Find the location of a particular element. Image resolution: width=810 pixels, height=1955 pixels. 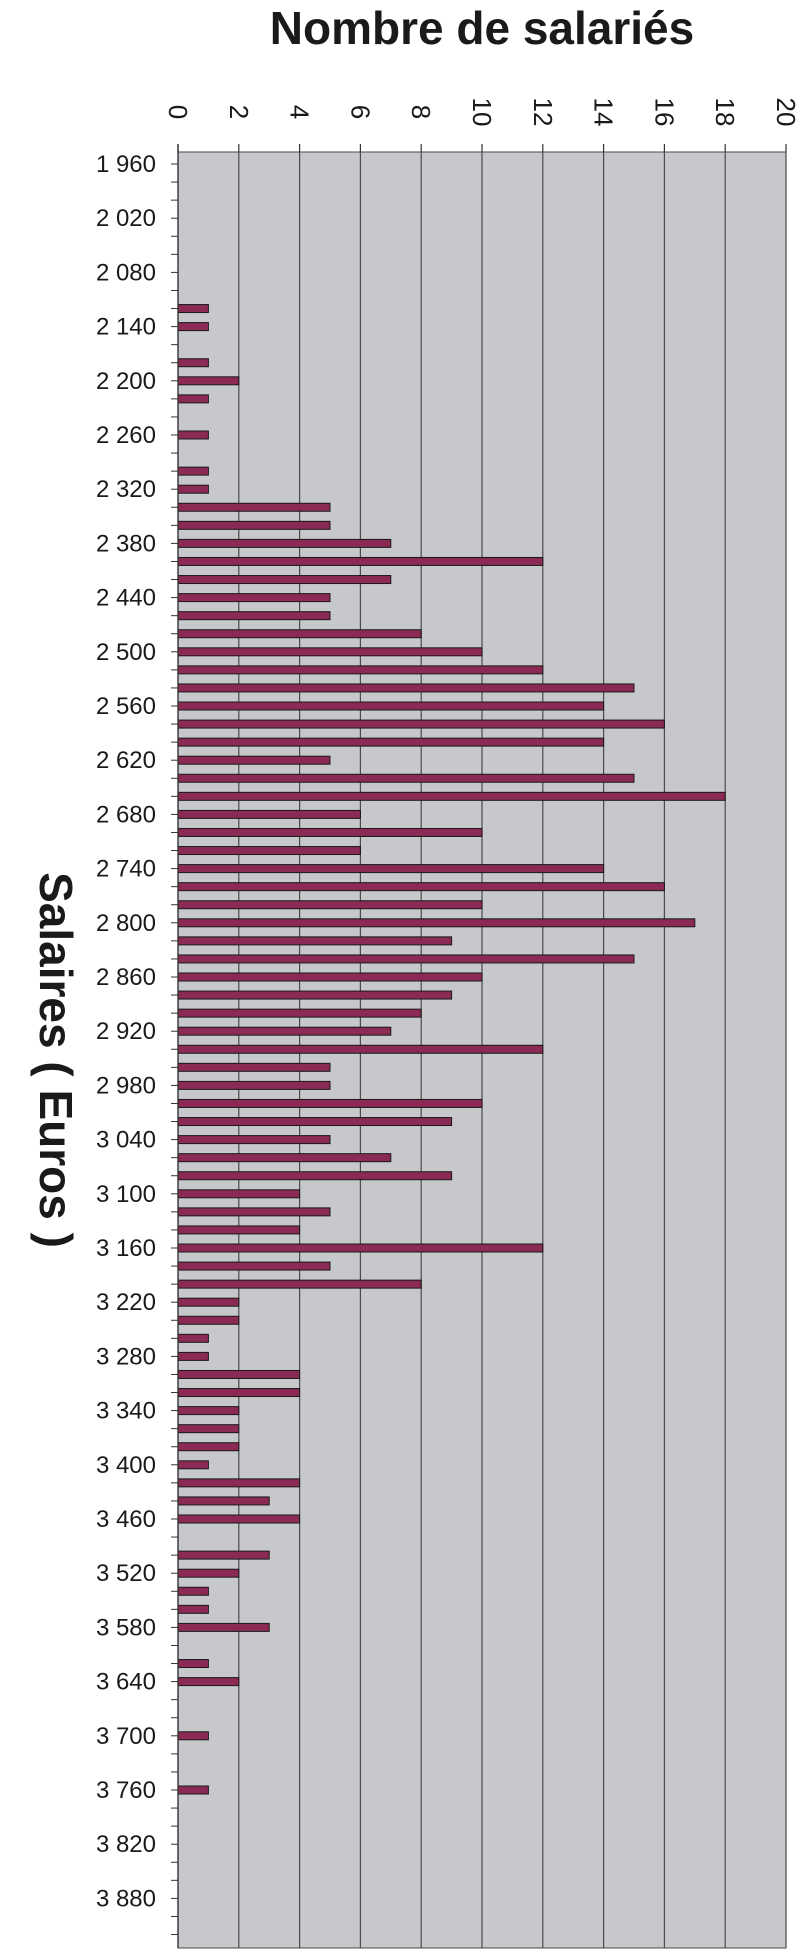

y-tick-label: 2 200 is located at coordinates (126, 381).